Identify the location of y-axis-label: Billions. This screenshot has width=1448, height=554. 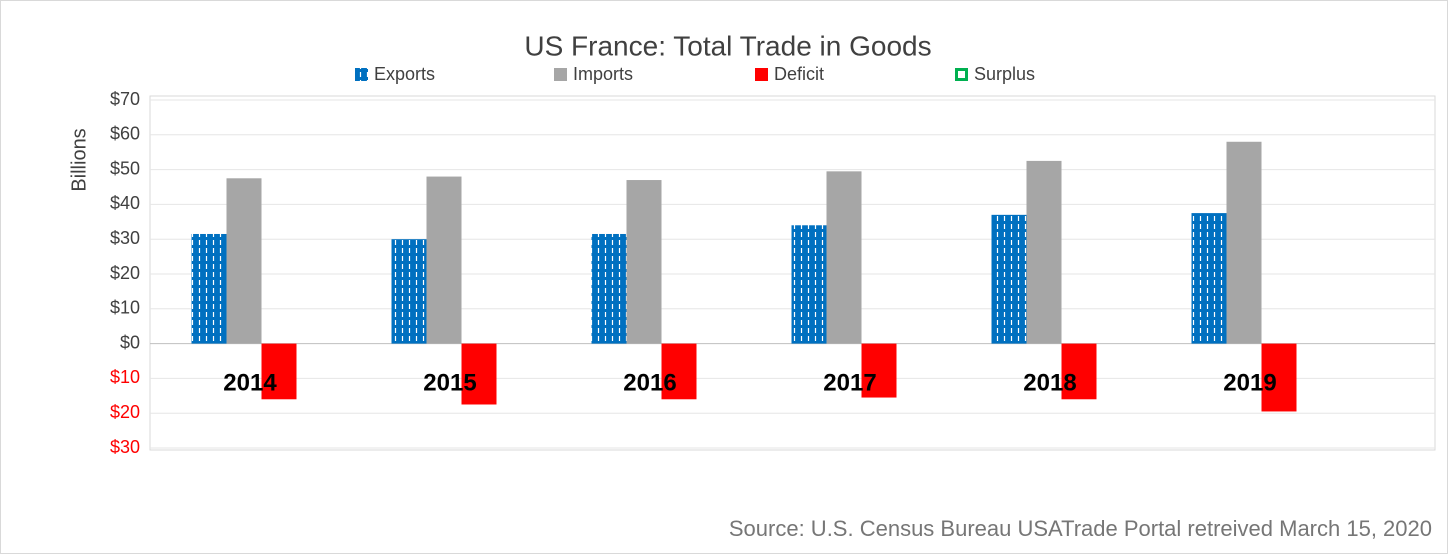
(79, 159).